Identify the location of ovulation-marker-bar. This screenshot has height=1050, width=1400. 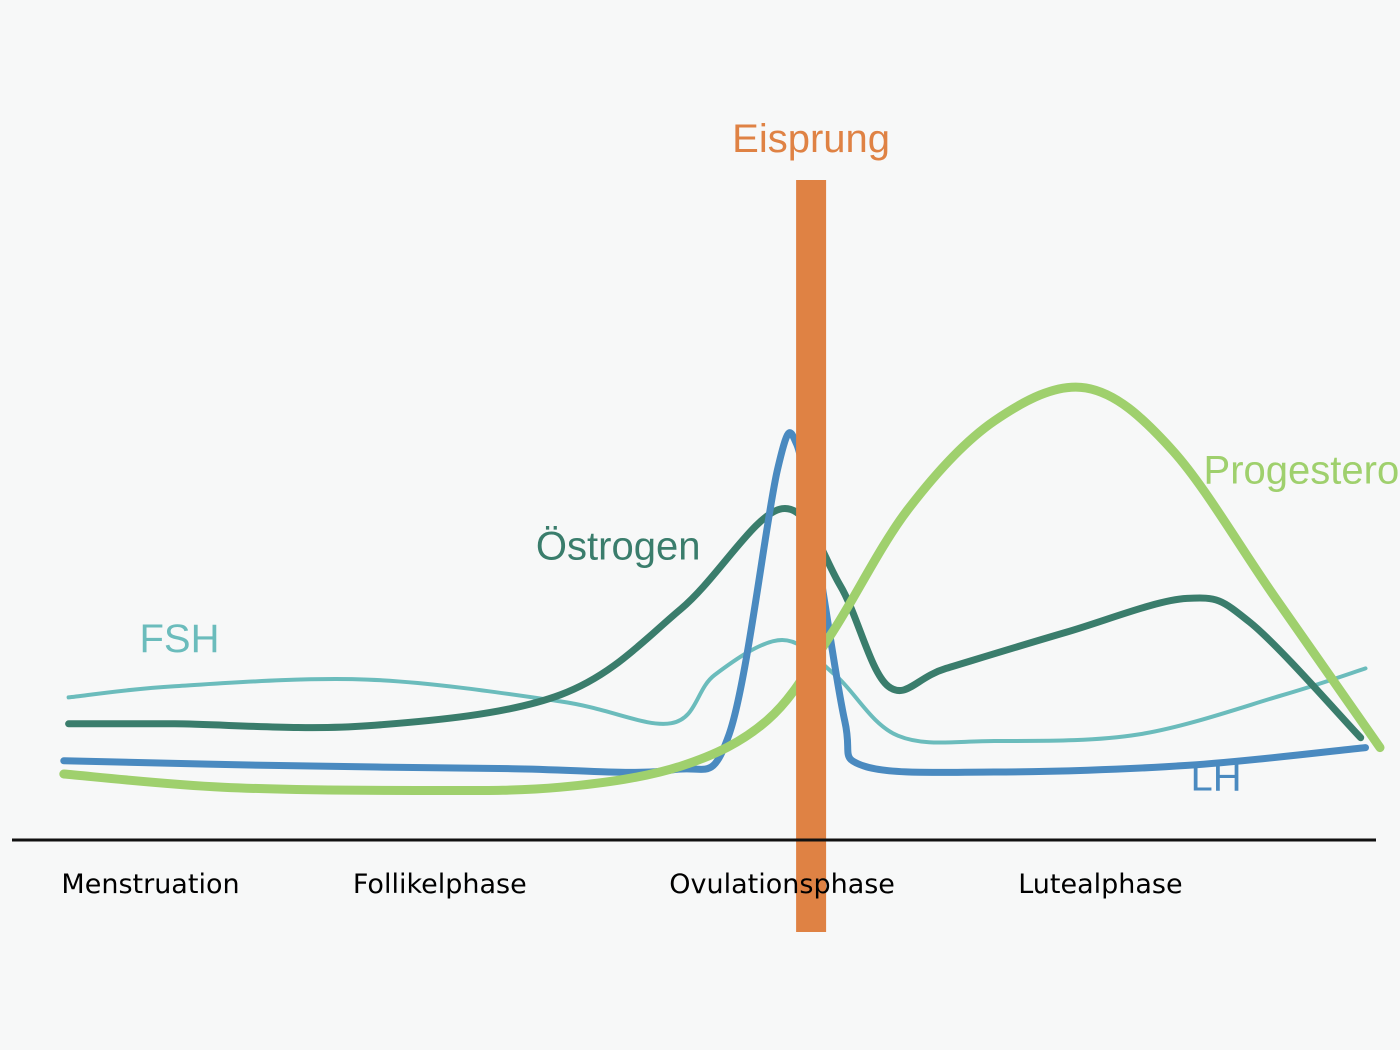
(811, 556).